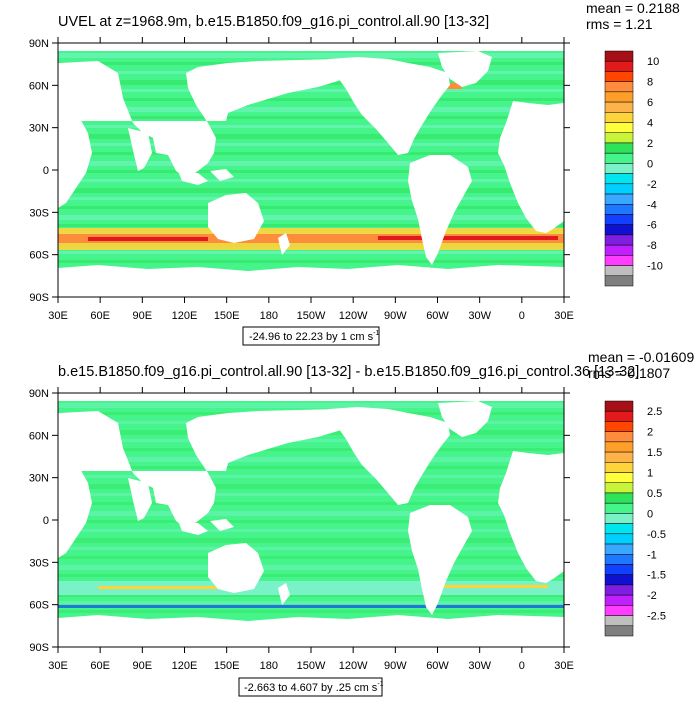 The width and height of the screenshot is (700, 705). What do you see at coordinates (650, 144) in the screenshot?
I see `colorbar-label: 2` at bounding box center [650, 144].